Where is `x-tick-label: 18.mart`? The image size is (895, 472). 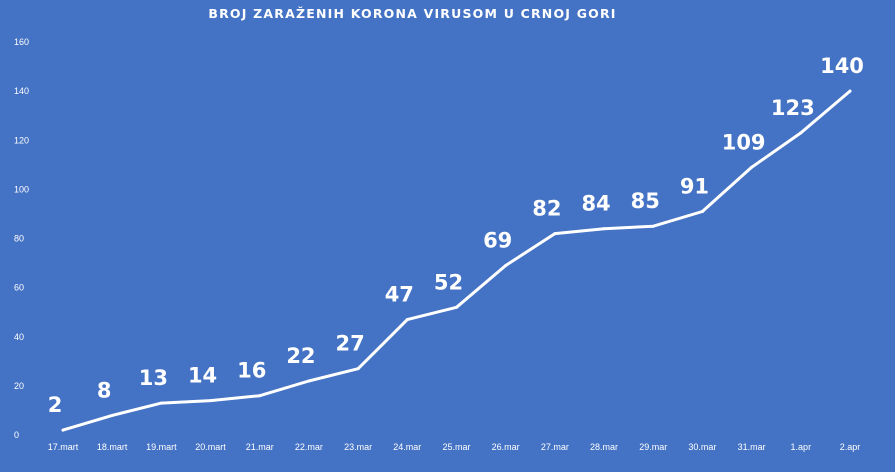
x-tick-label: 18.mart is located at coordinates (112, 447).